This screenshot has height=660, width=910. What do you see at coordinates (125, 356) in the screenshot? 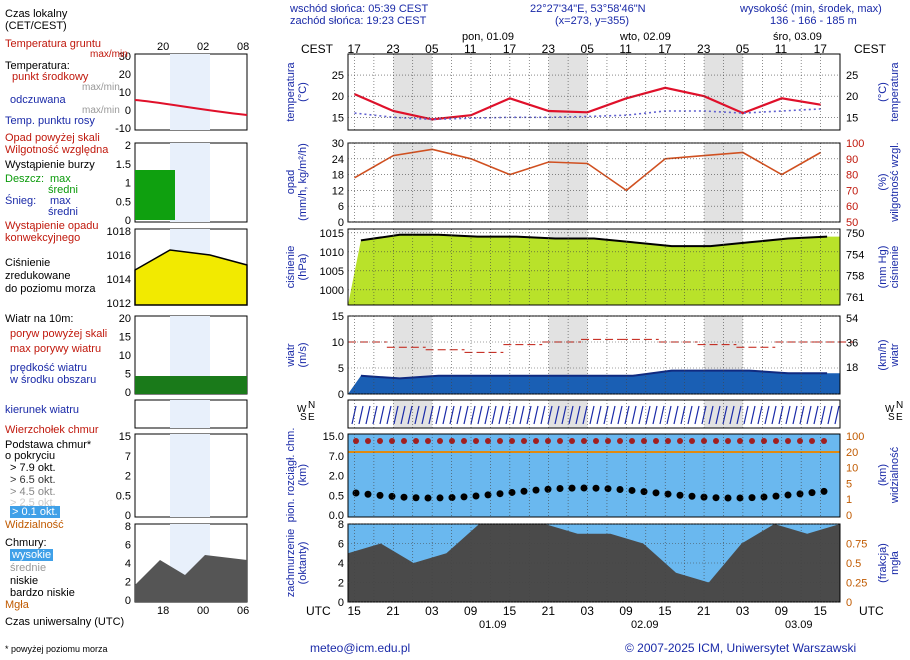
I see `mini-tick-3-2: 10` at bounding box center [125, 356].